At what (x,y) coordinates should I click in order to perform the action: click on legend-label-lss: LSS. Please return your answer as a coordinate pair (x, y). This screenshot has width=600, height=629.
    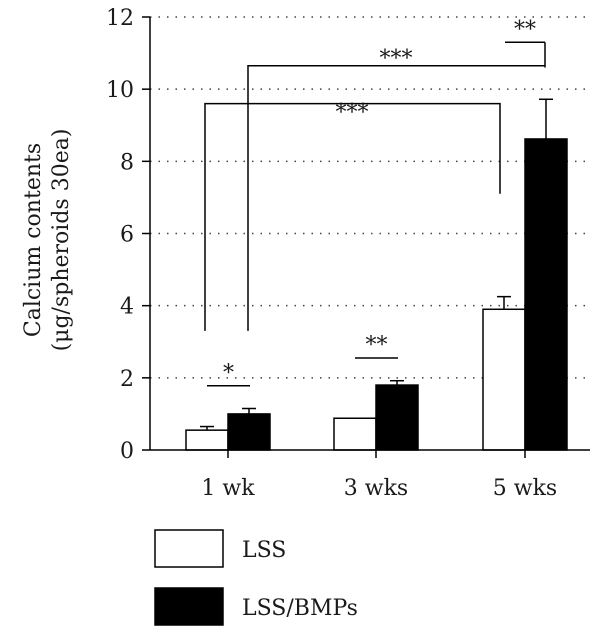
    Looking at the image, I should click on (264, 550).